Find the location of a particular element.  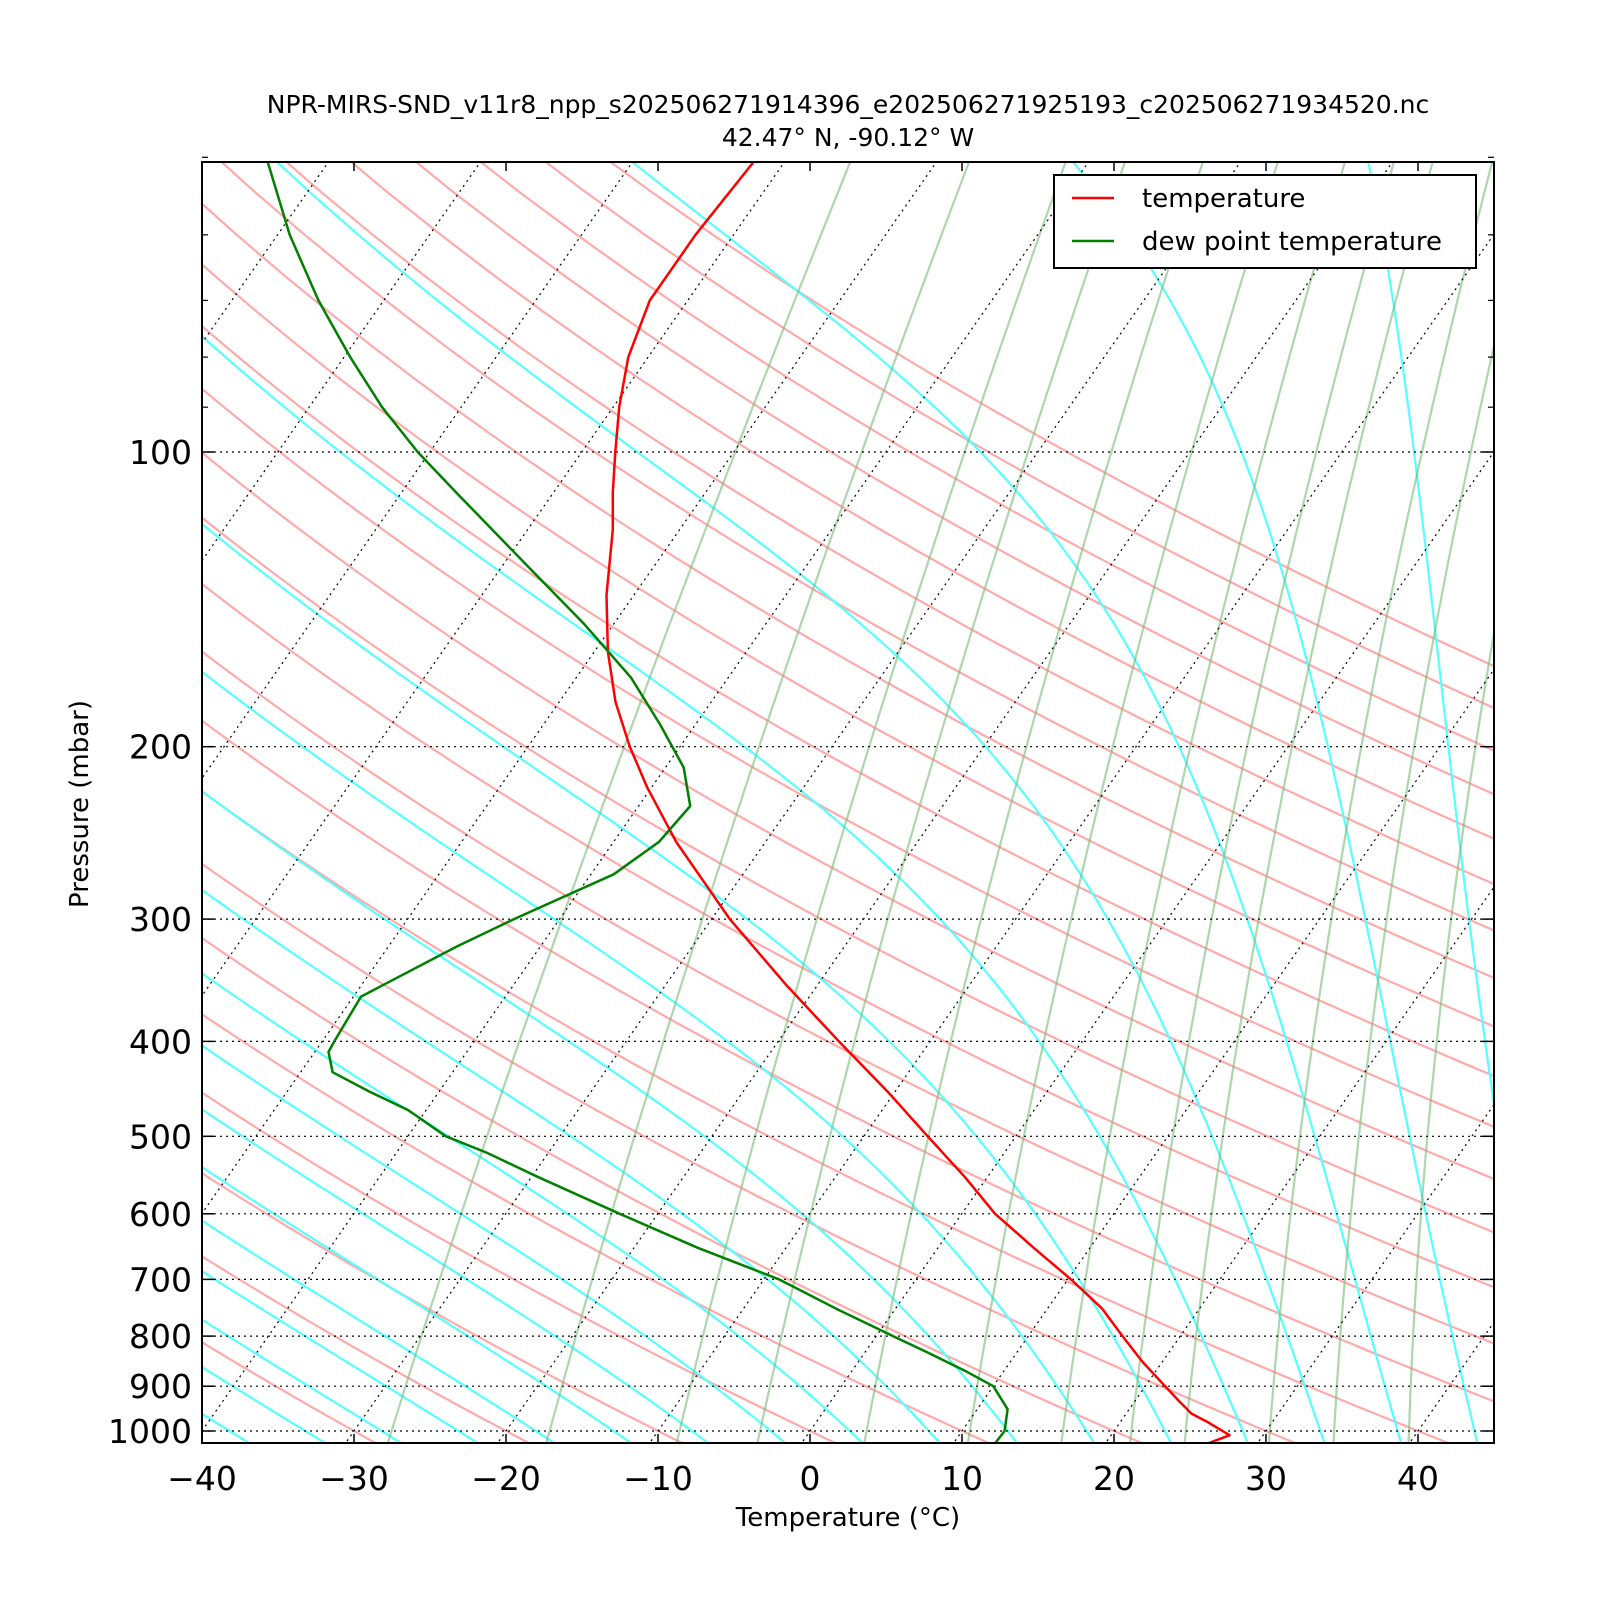

y-tick-label: 200 is located at coordinates (160, 747).